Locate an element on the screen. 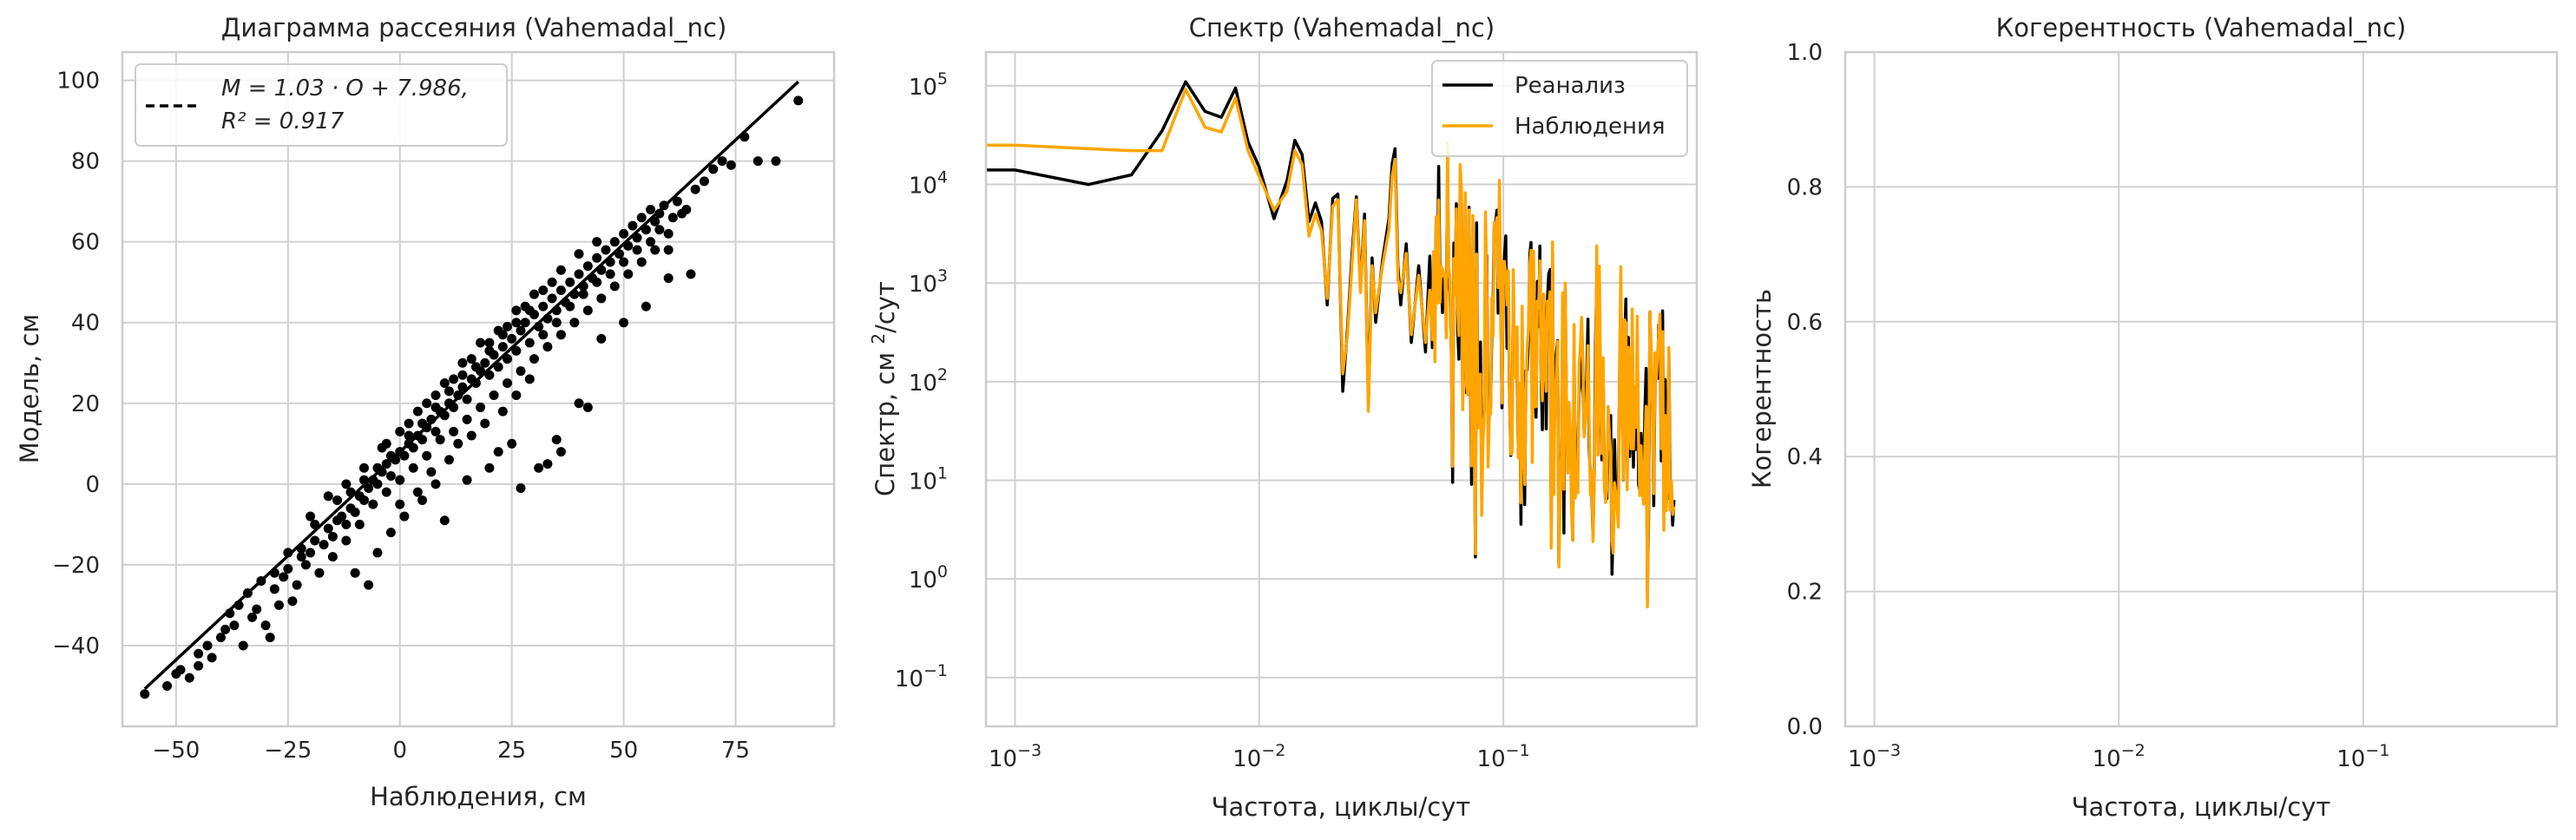  scatter-x-tick-label: −25 is located at coordinates (288, 751).